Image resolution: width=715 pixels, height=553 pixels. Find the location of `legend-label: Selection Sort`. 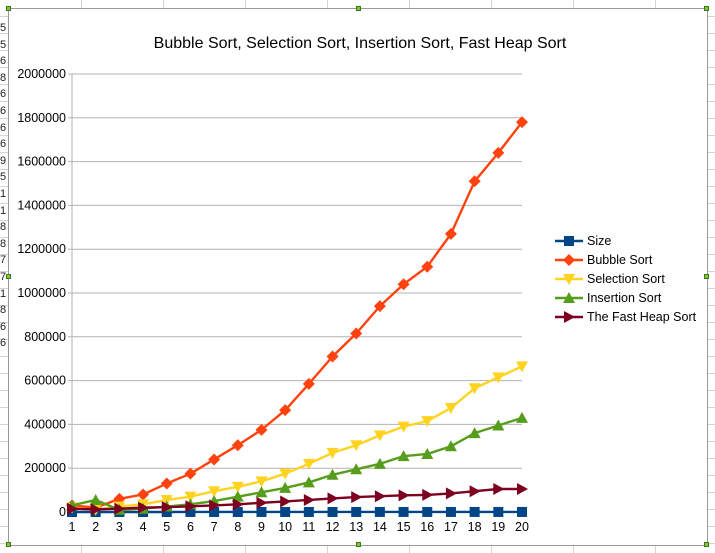

legend-label: Selection Sort is located at coordinates (626, 279).